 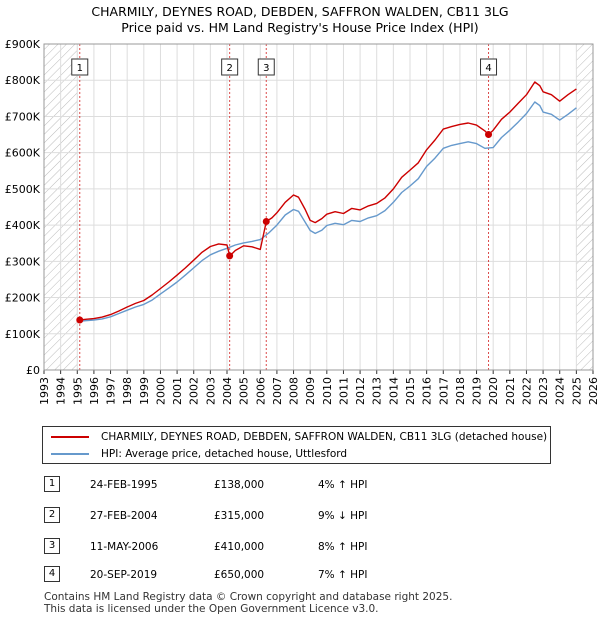 I want to click on x-tick-label: 2001, so click(x=177, y=391).